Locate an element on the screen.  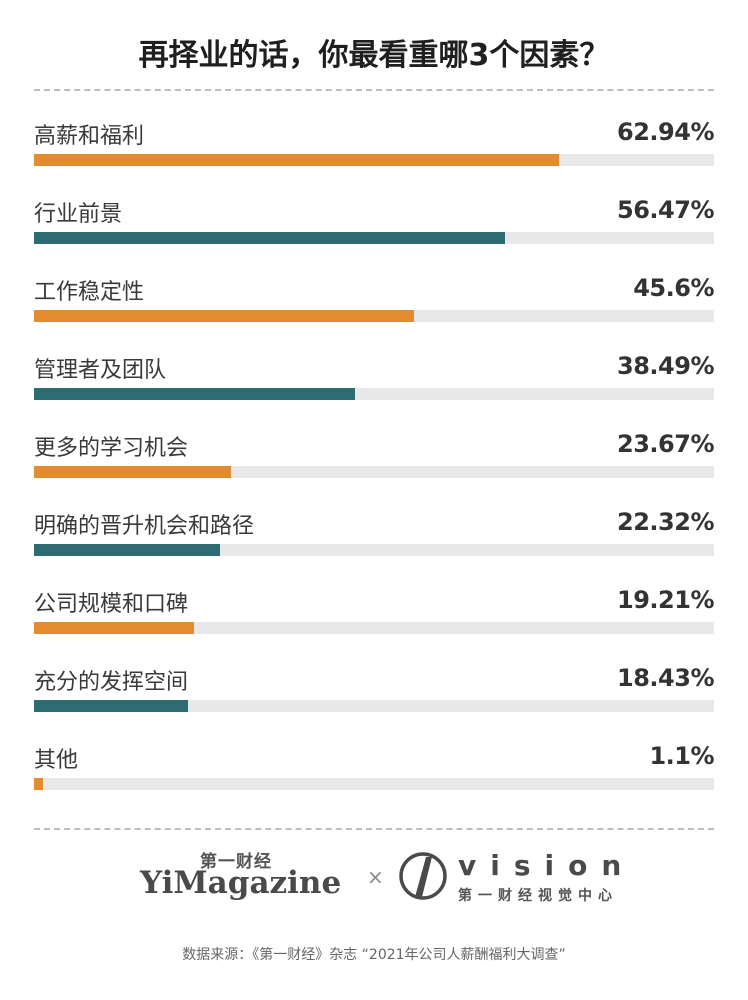
chart-title: 再择业的话，你最看重哪3个因素？ is located at coordinates (374, 55).